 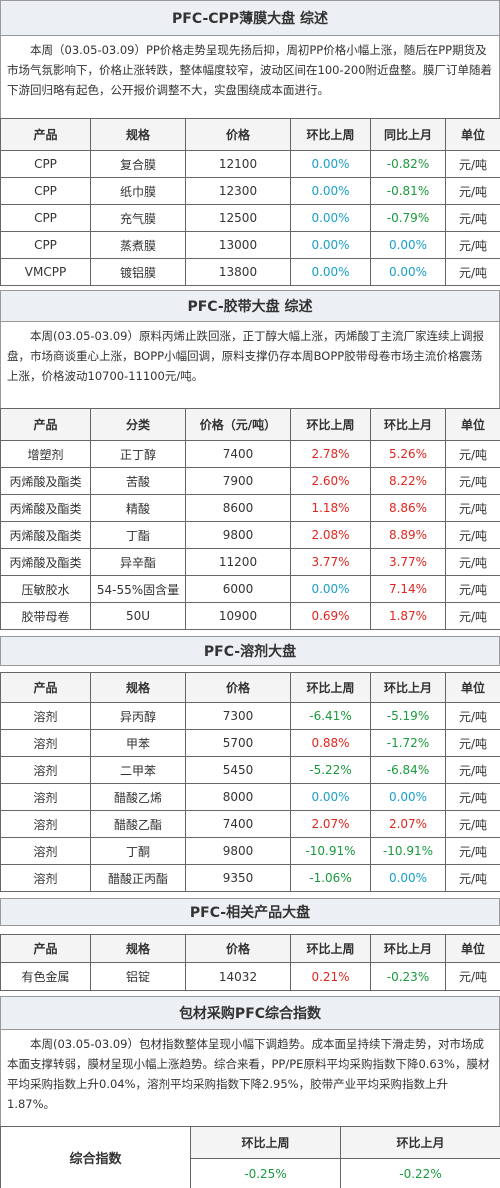 What do you see at coordinates (250, 651) in the screenshot?
I see `section-title: PFC-溶剂大盘` at bounding box center [250, 651].